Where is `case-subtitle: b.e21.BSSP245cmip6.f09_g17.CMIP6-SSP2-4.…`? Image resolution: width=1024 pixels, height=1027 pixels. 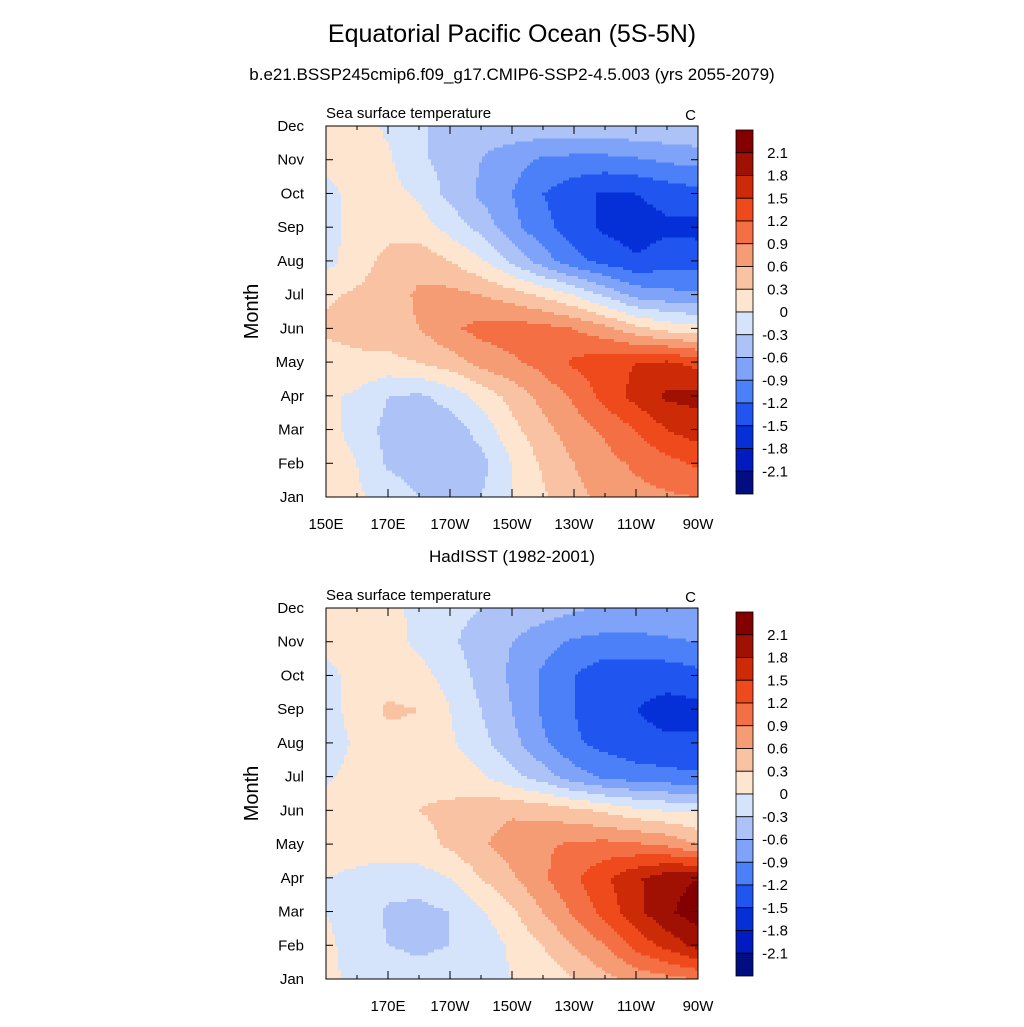 case-subtitle: b.e21.BSSP245cmip6.f09_g17.CMIP6-SSP2-4.… is located at coordinates (512, 74).